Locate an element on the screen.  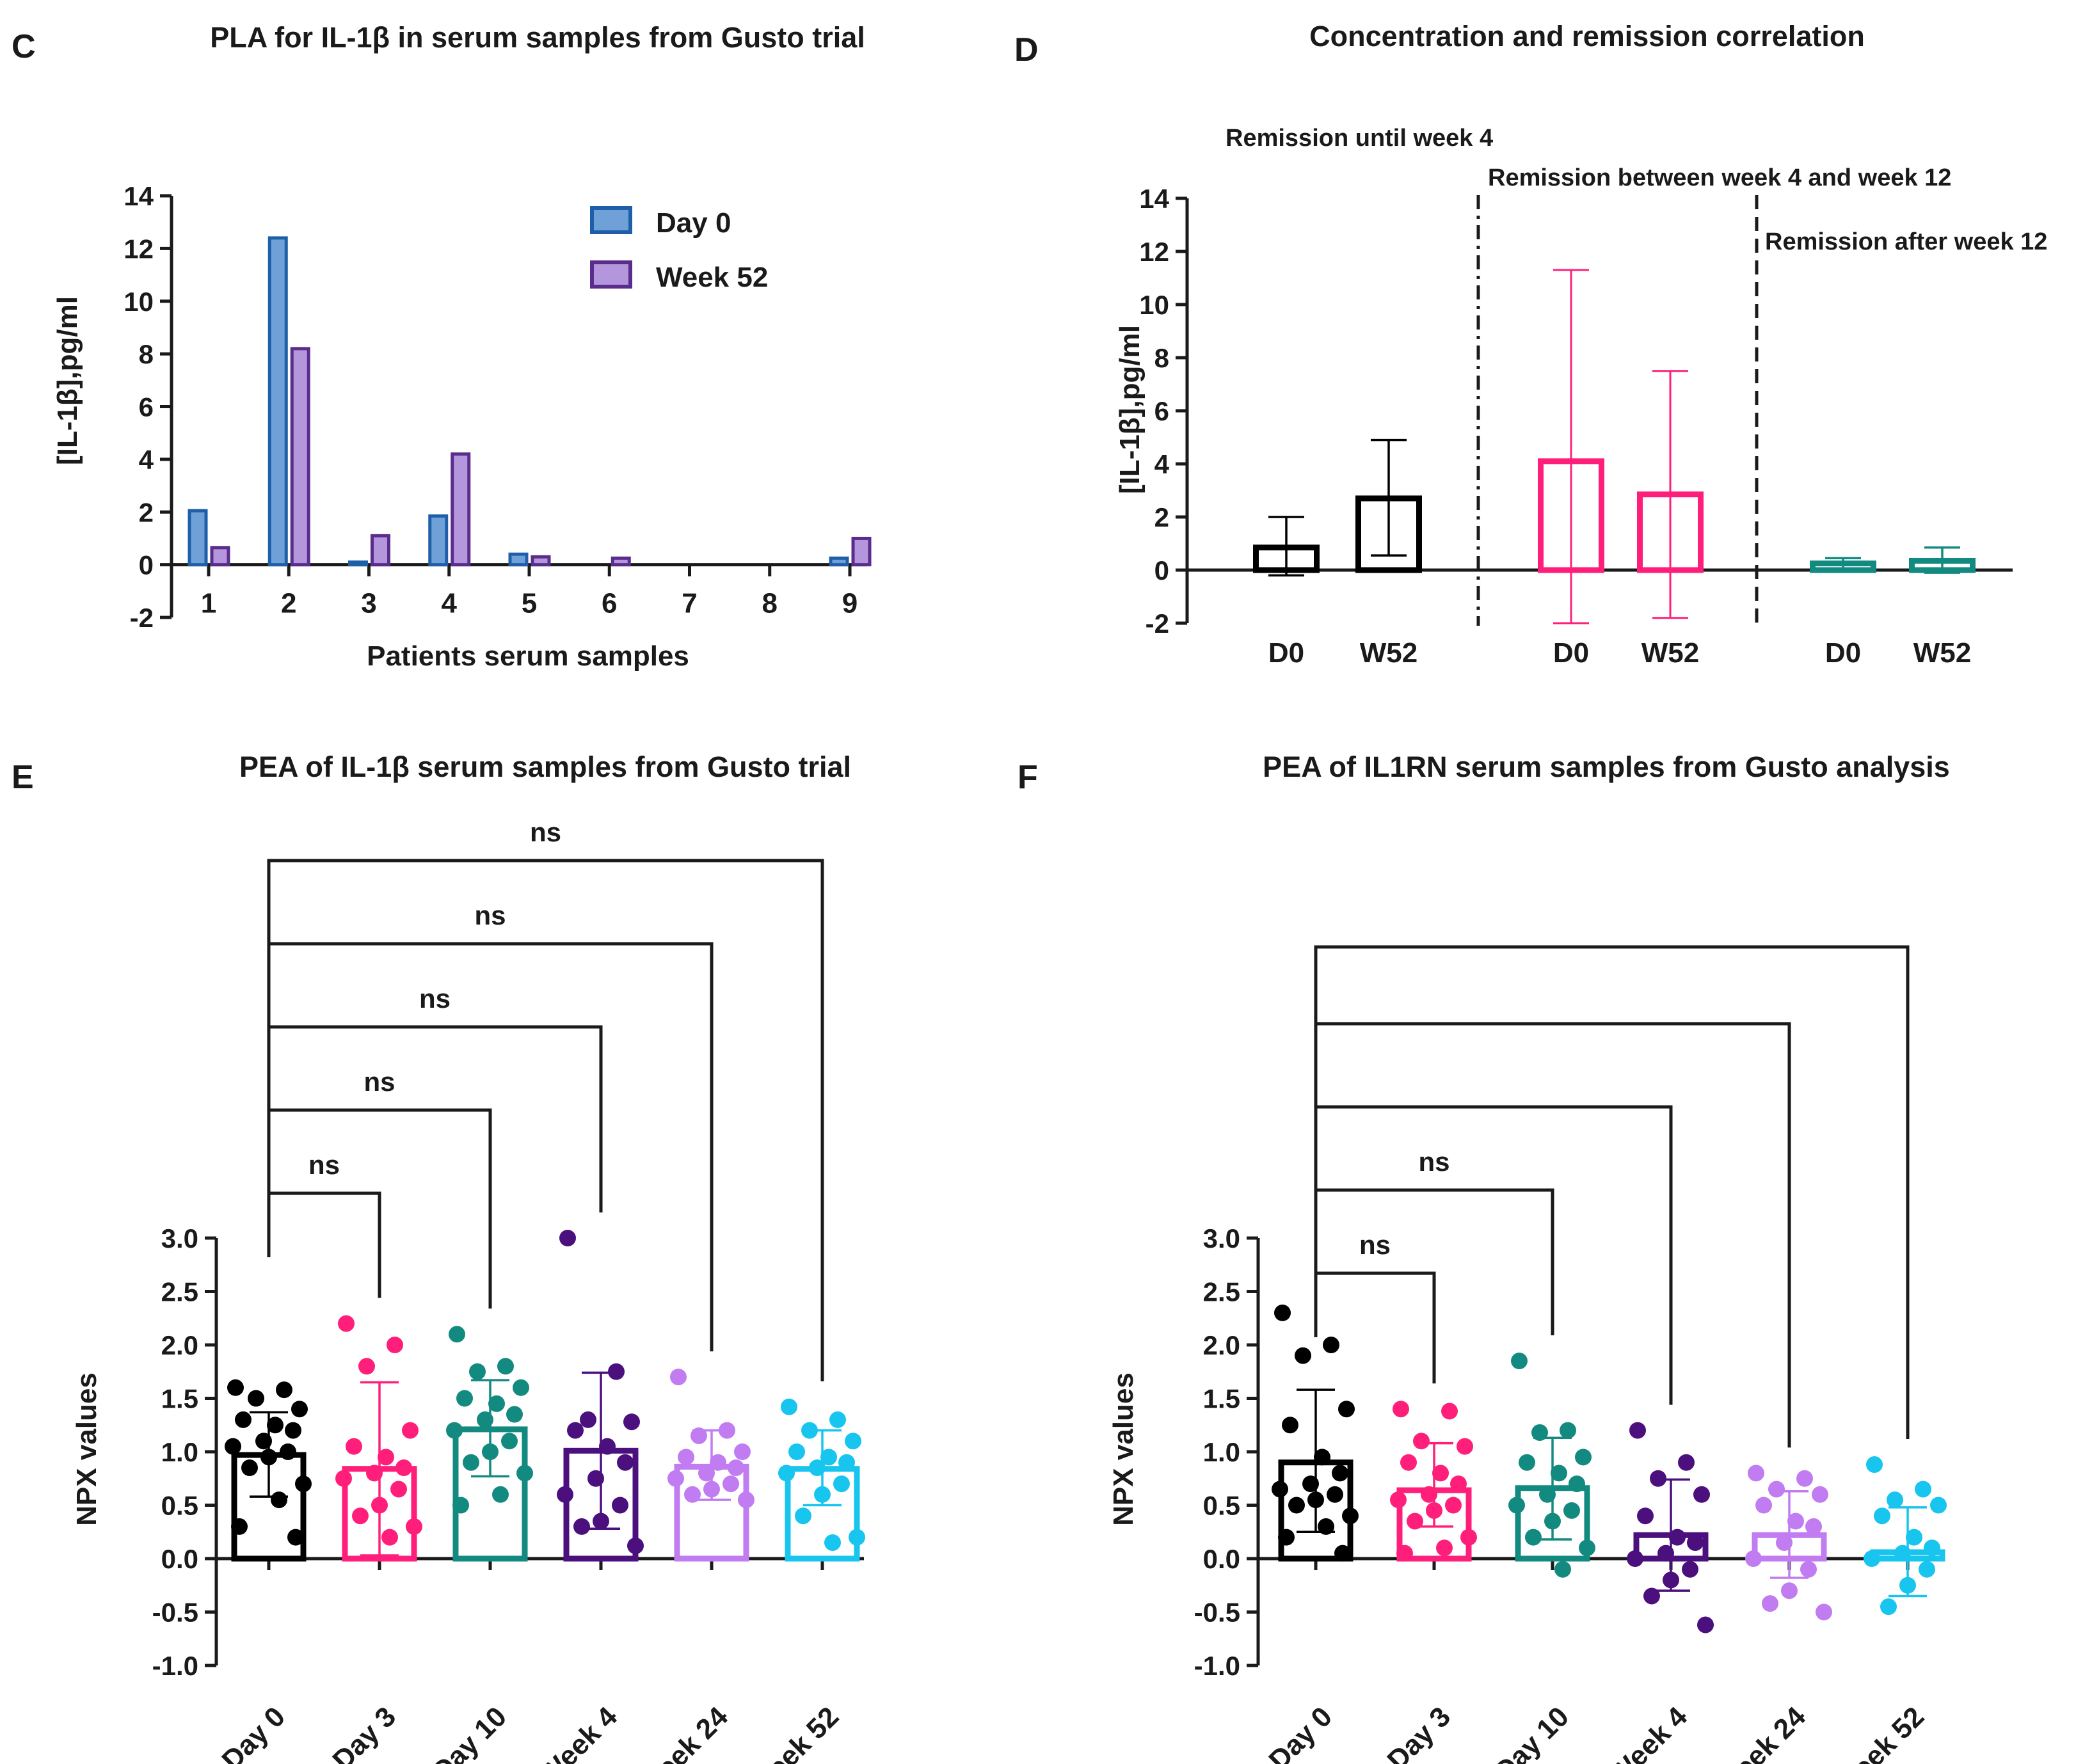
group-label-remission-week4-12: Remission between week 4 and week 12 is located at coordinates (1719, 177).